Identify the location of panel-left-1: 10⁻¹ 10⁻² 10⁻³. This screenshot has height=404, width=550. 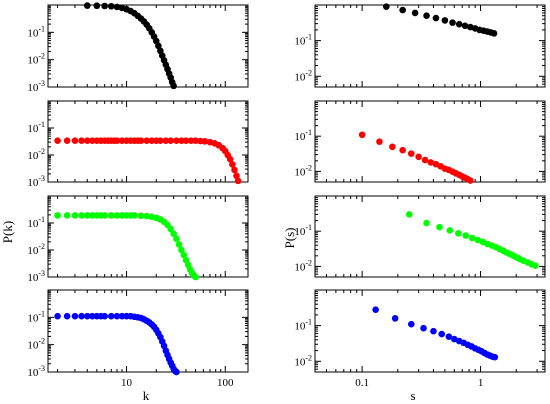
(138, 144).